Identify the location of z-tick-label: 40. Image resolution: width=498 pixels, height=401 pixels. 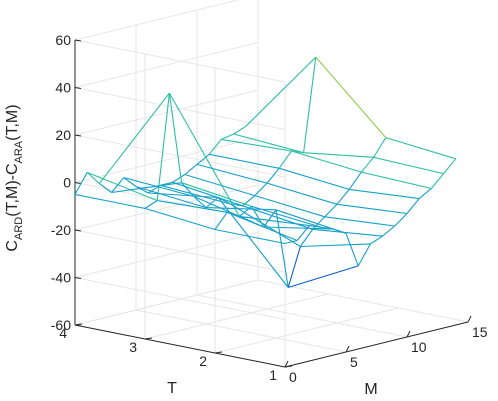
(63, 88).